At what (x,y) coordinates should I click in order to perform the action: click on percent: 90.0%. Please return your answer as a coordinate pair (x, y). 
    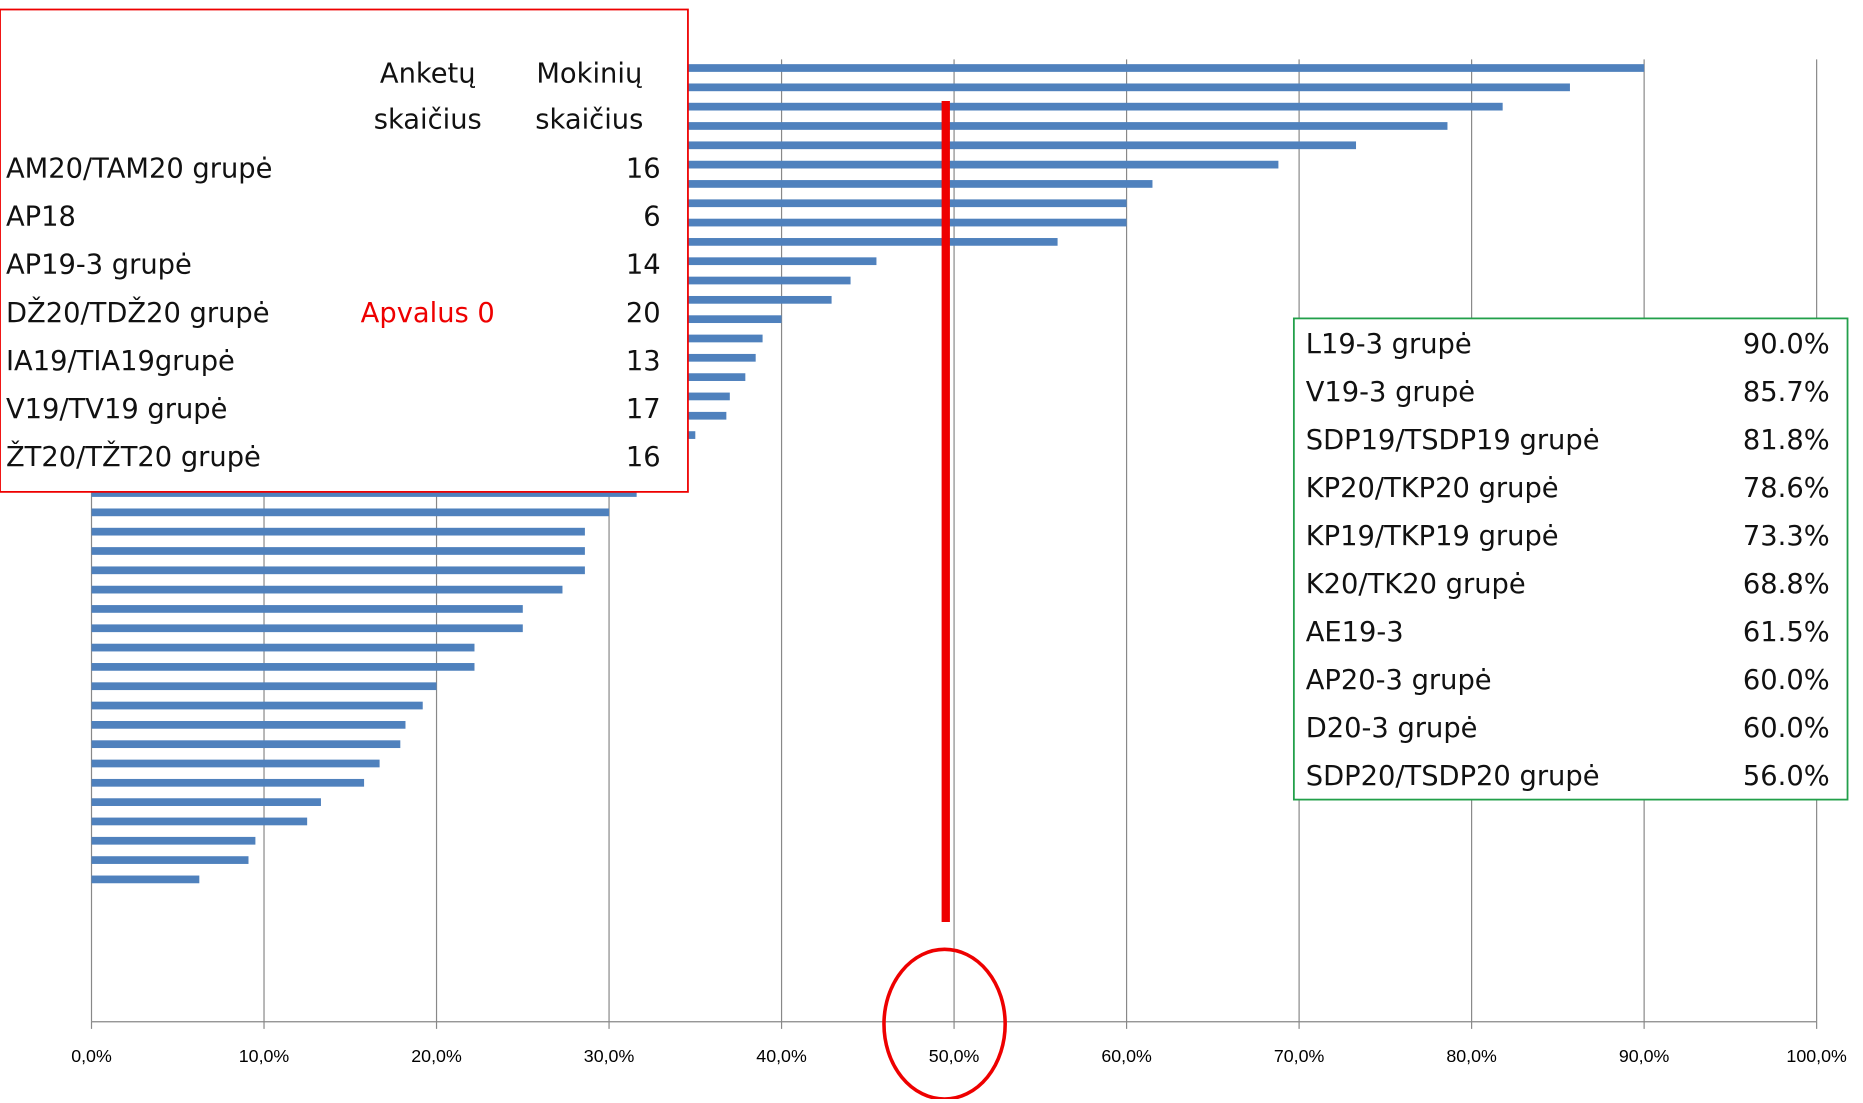
    Looking at the image, I should click on (1786, 344).